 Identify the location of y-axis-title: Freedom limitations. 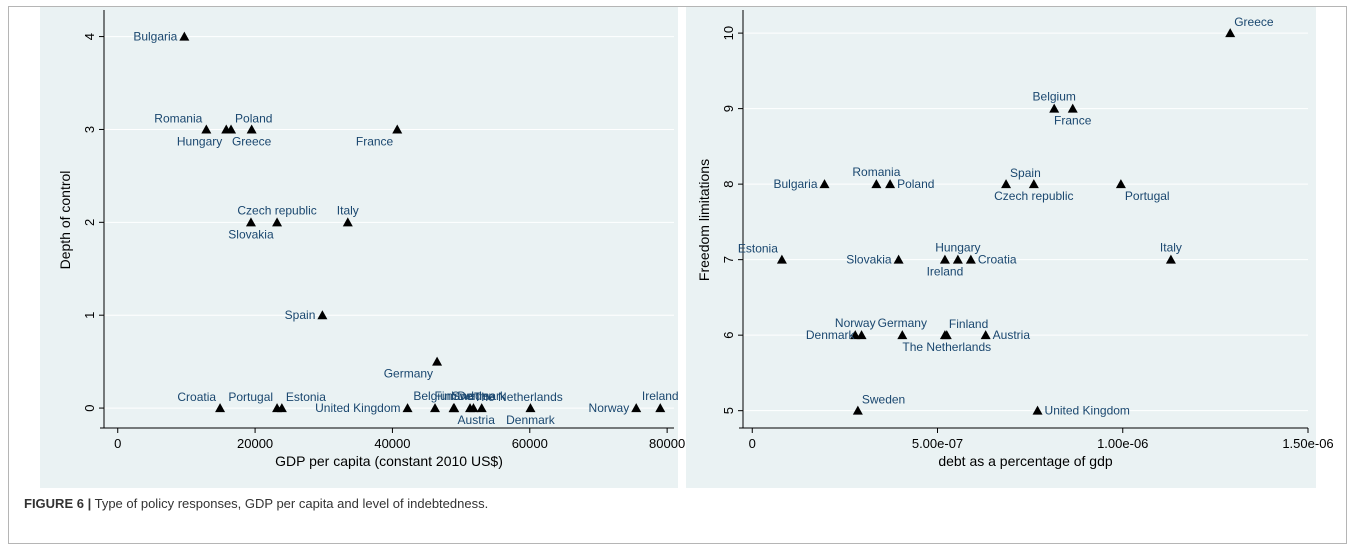
(704, 220).